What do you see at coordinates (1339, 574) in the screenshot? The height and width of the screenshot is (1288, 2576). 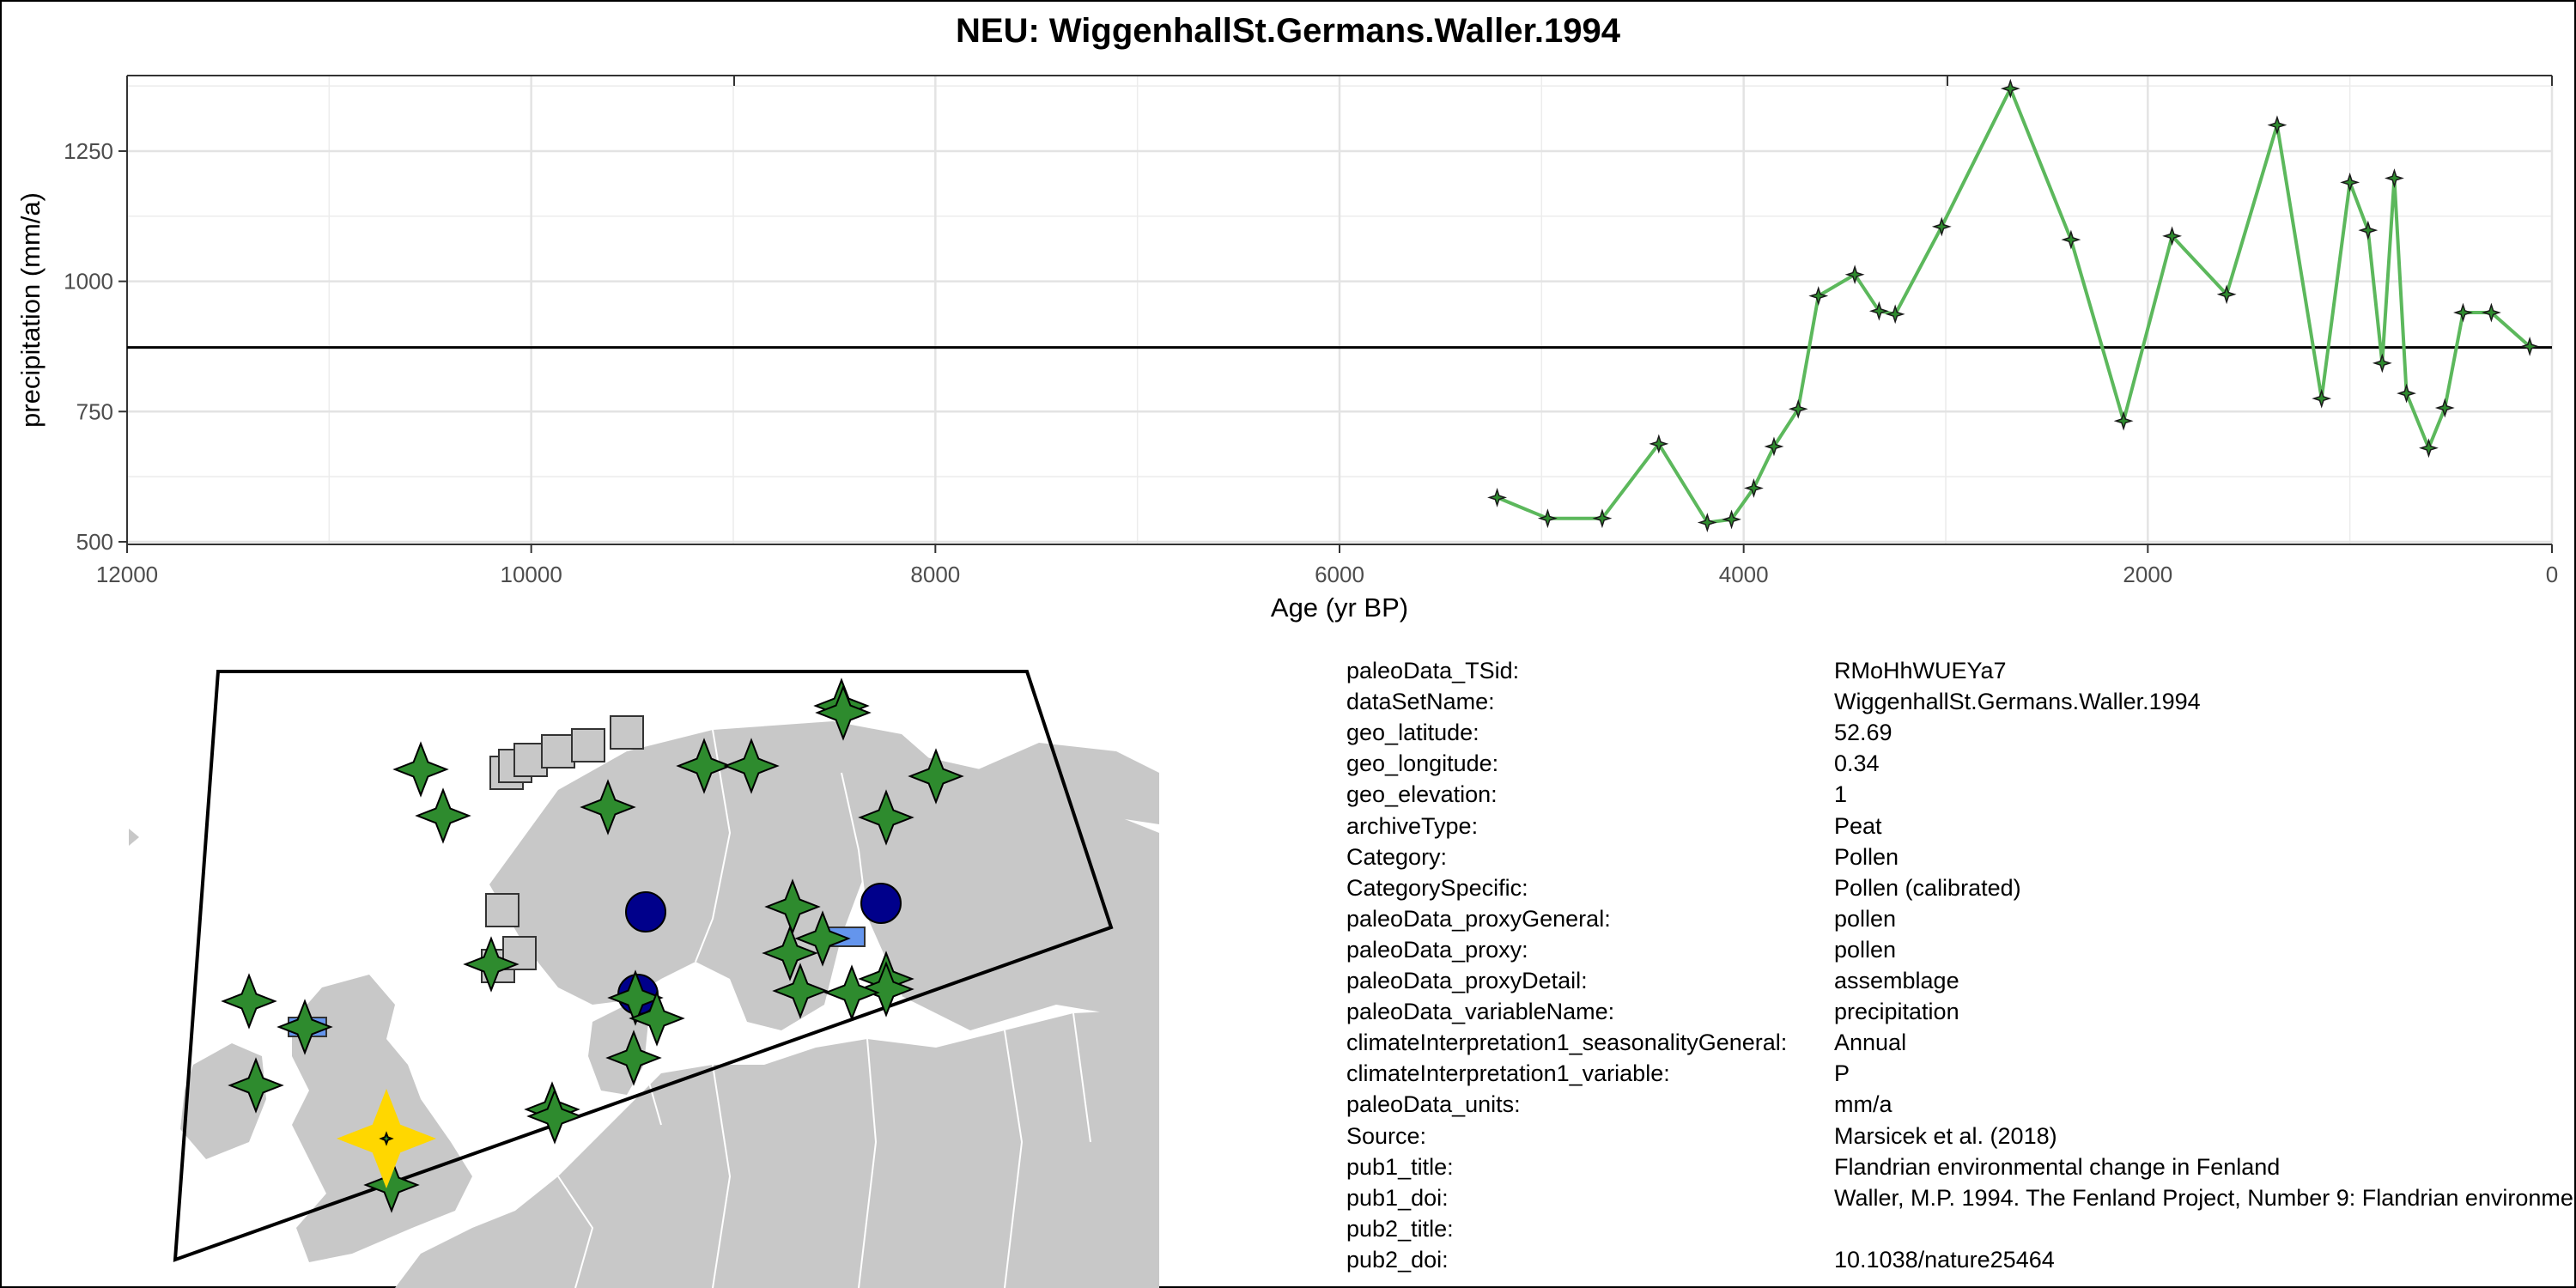 I see `x-tick-label: 6000` at bounding box center [1339, 574].